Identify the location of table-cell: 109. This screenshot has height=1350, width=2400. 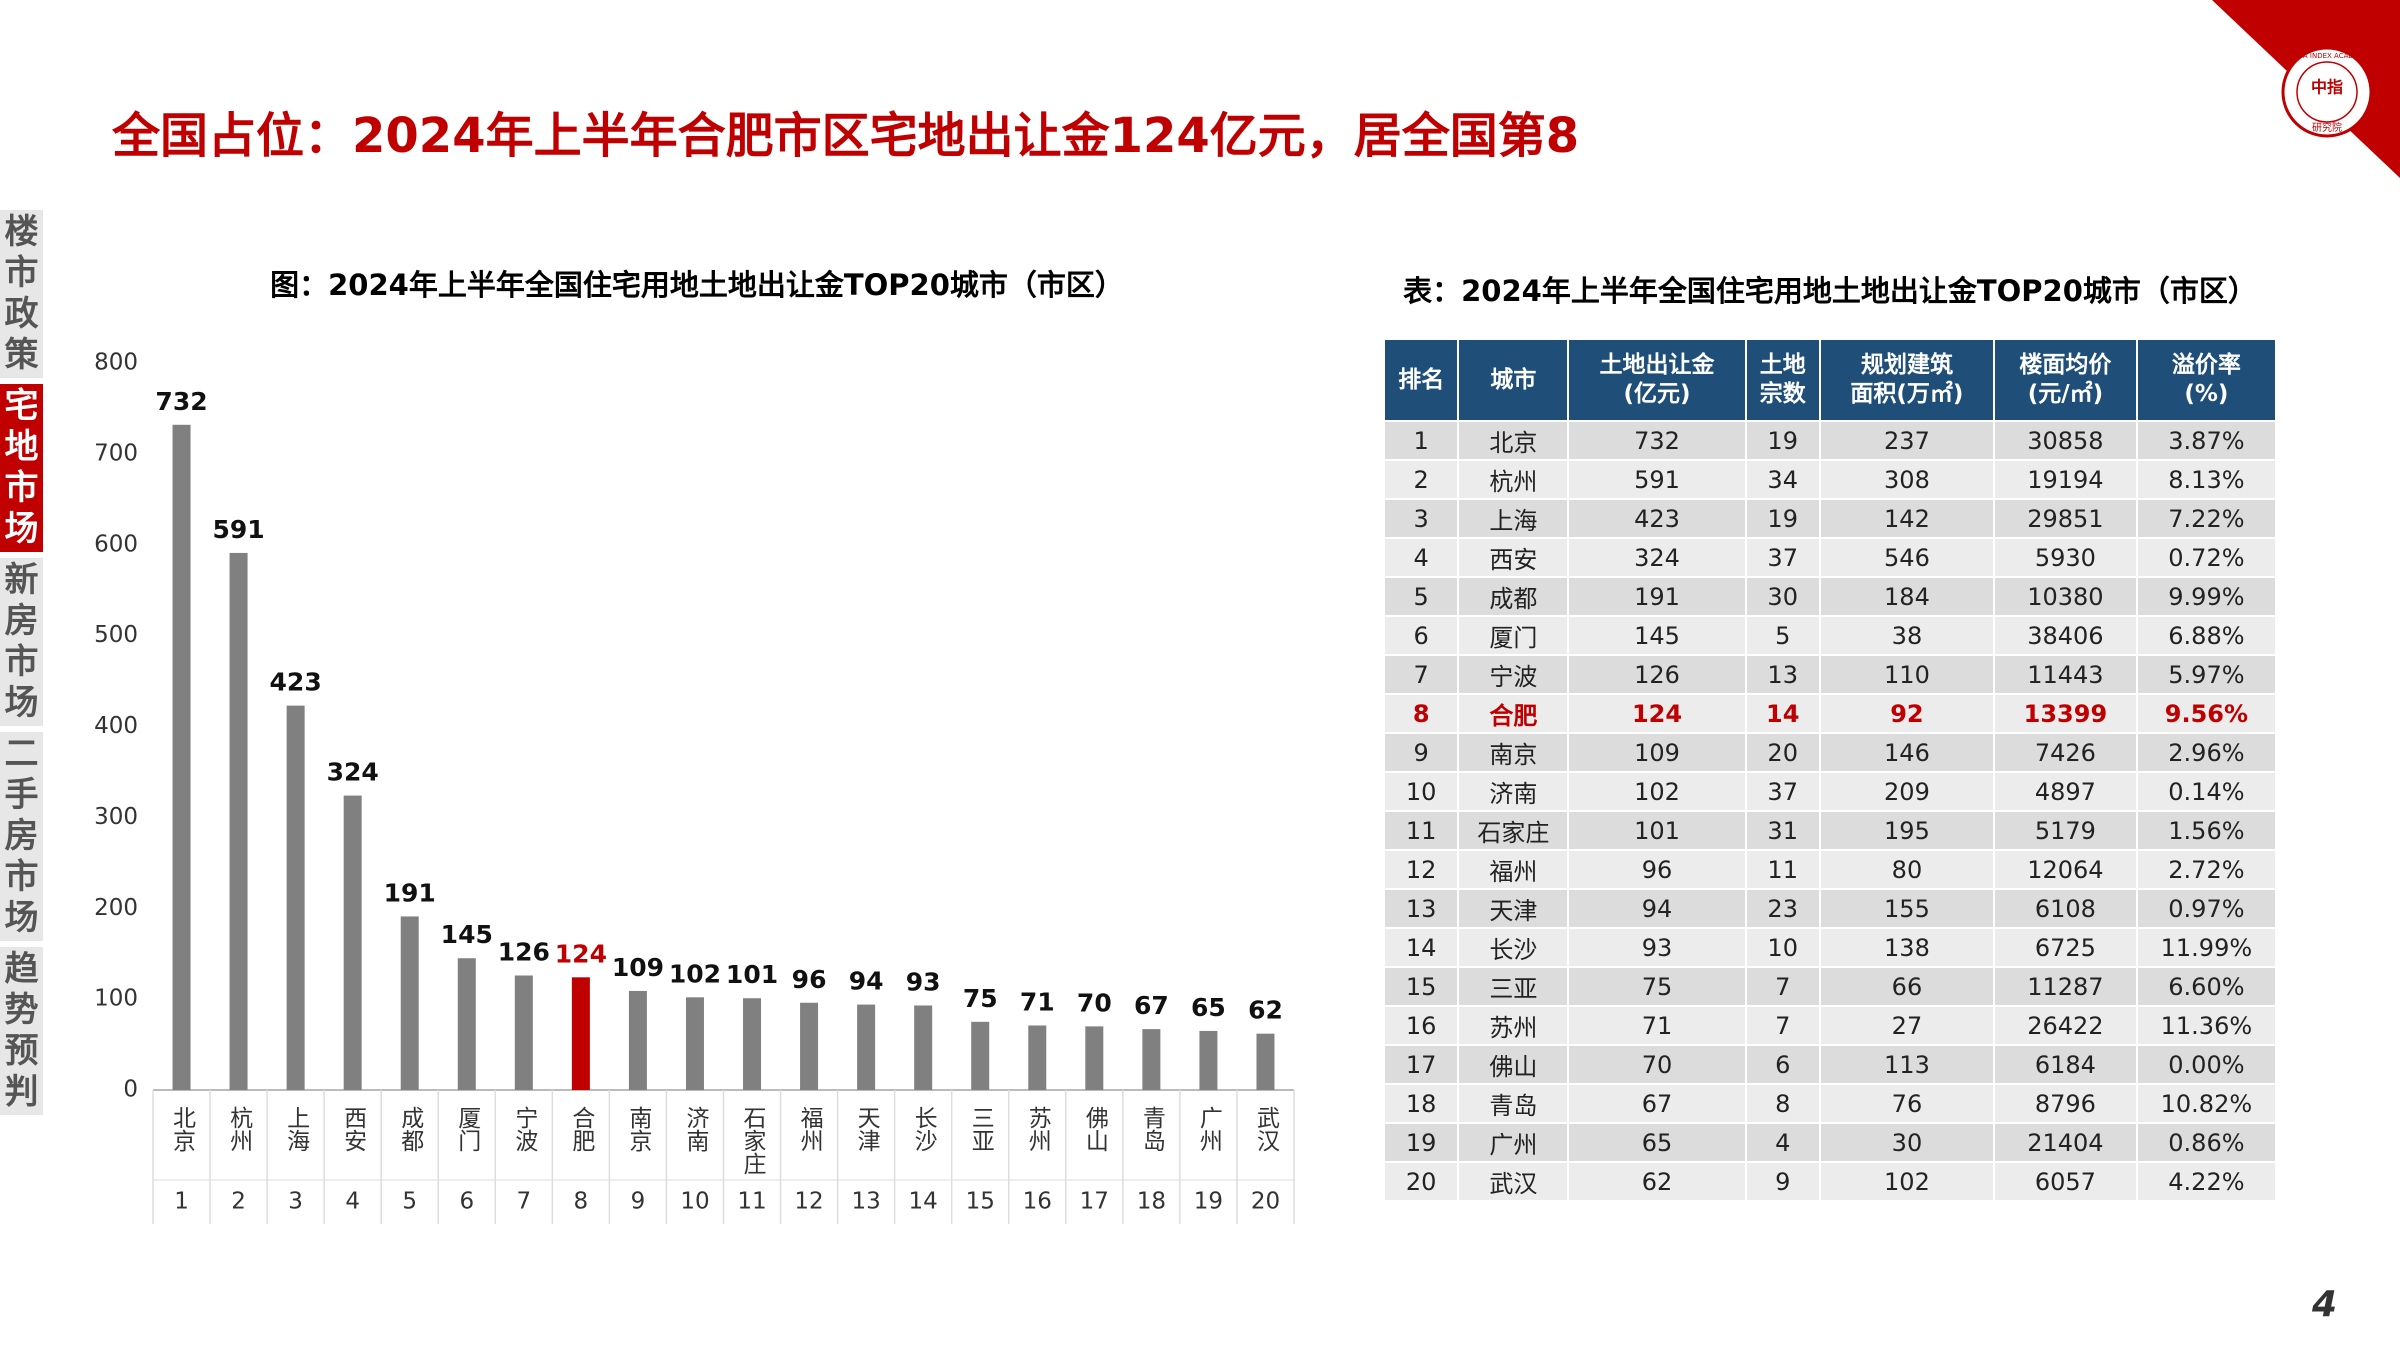
(1657, 752).